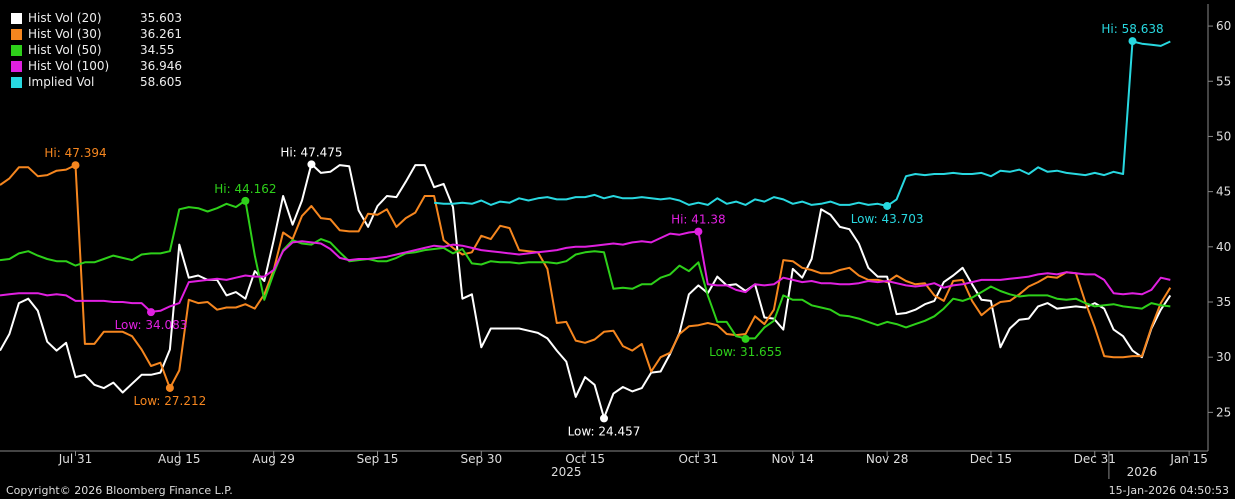  I want to click on y-tick-label: 25, so click(1223, 412).